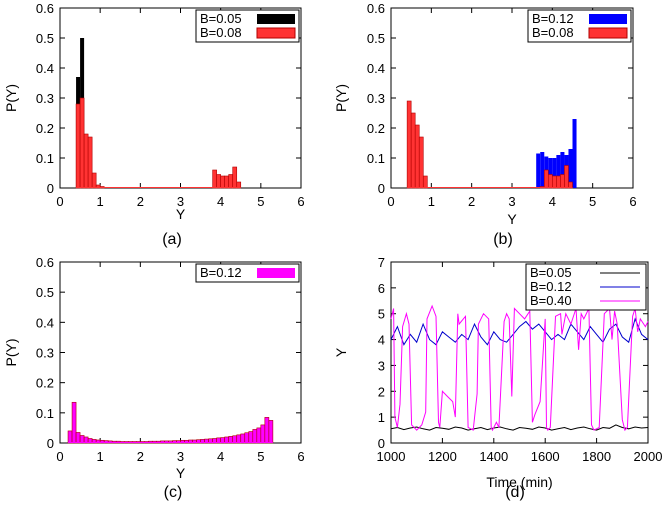 Image resolution: width=664 pixels, height=510 pixels. What do you see at coordinates (391, 456) in the screenshot?
I see `x-tick-label: 1000` at bounding box center [391, 456].